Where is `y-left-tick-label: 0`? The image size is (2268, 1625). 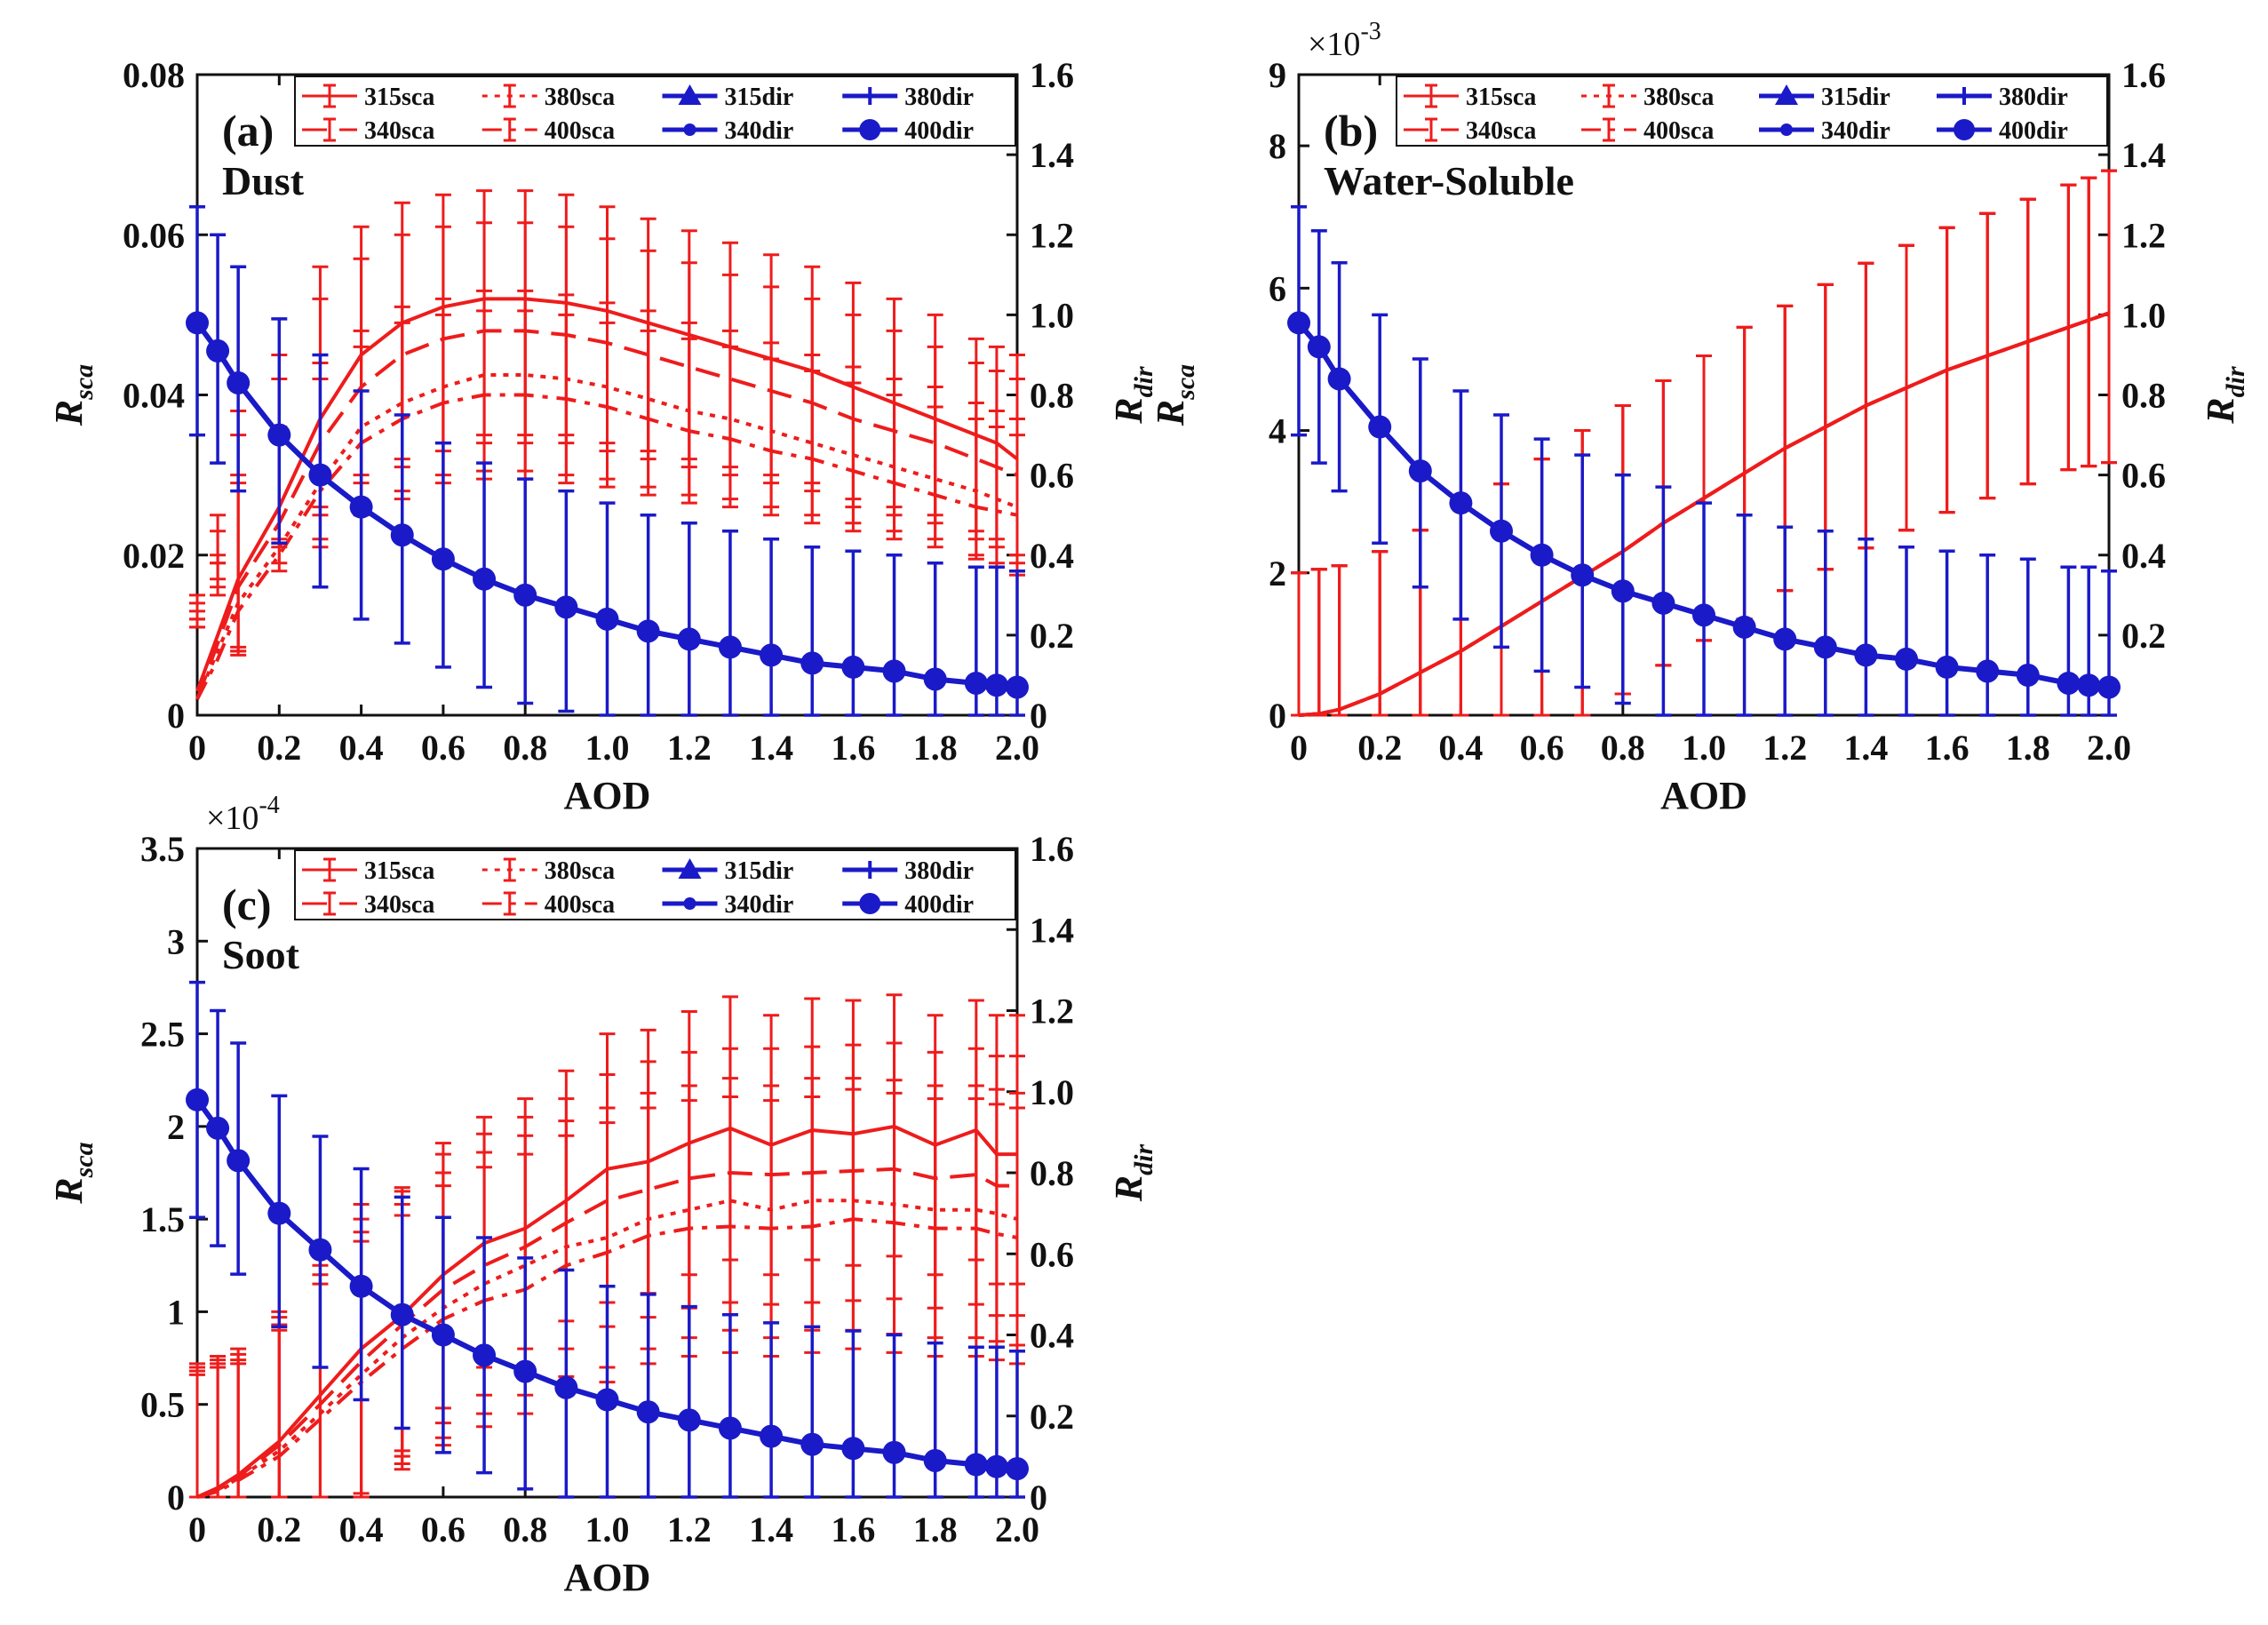 y-left-tick-label: 0 is located at coordinates (176, 1498).